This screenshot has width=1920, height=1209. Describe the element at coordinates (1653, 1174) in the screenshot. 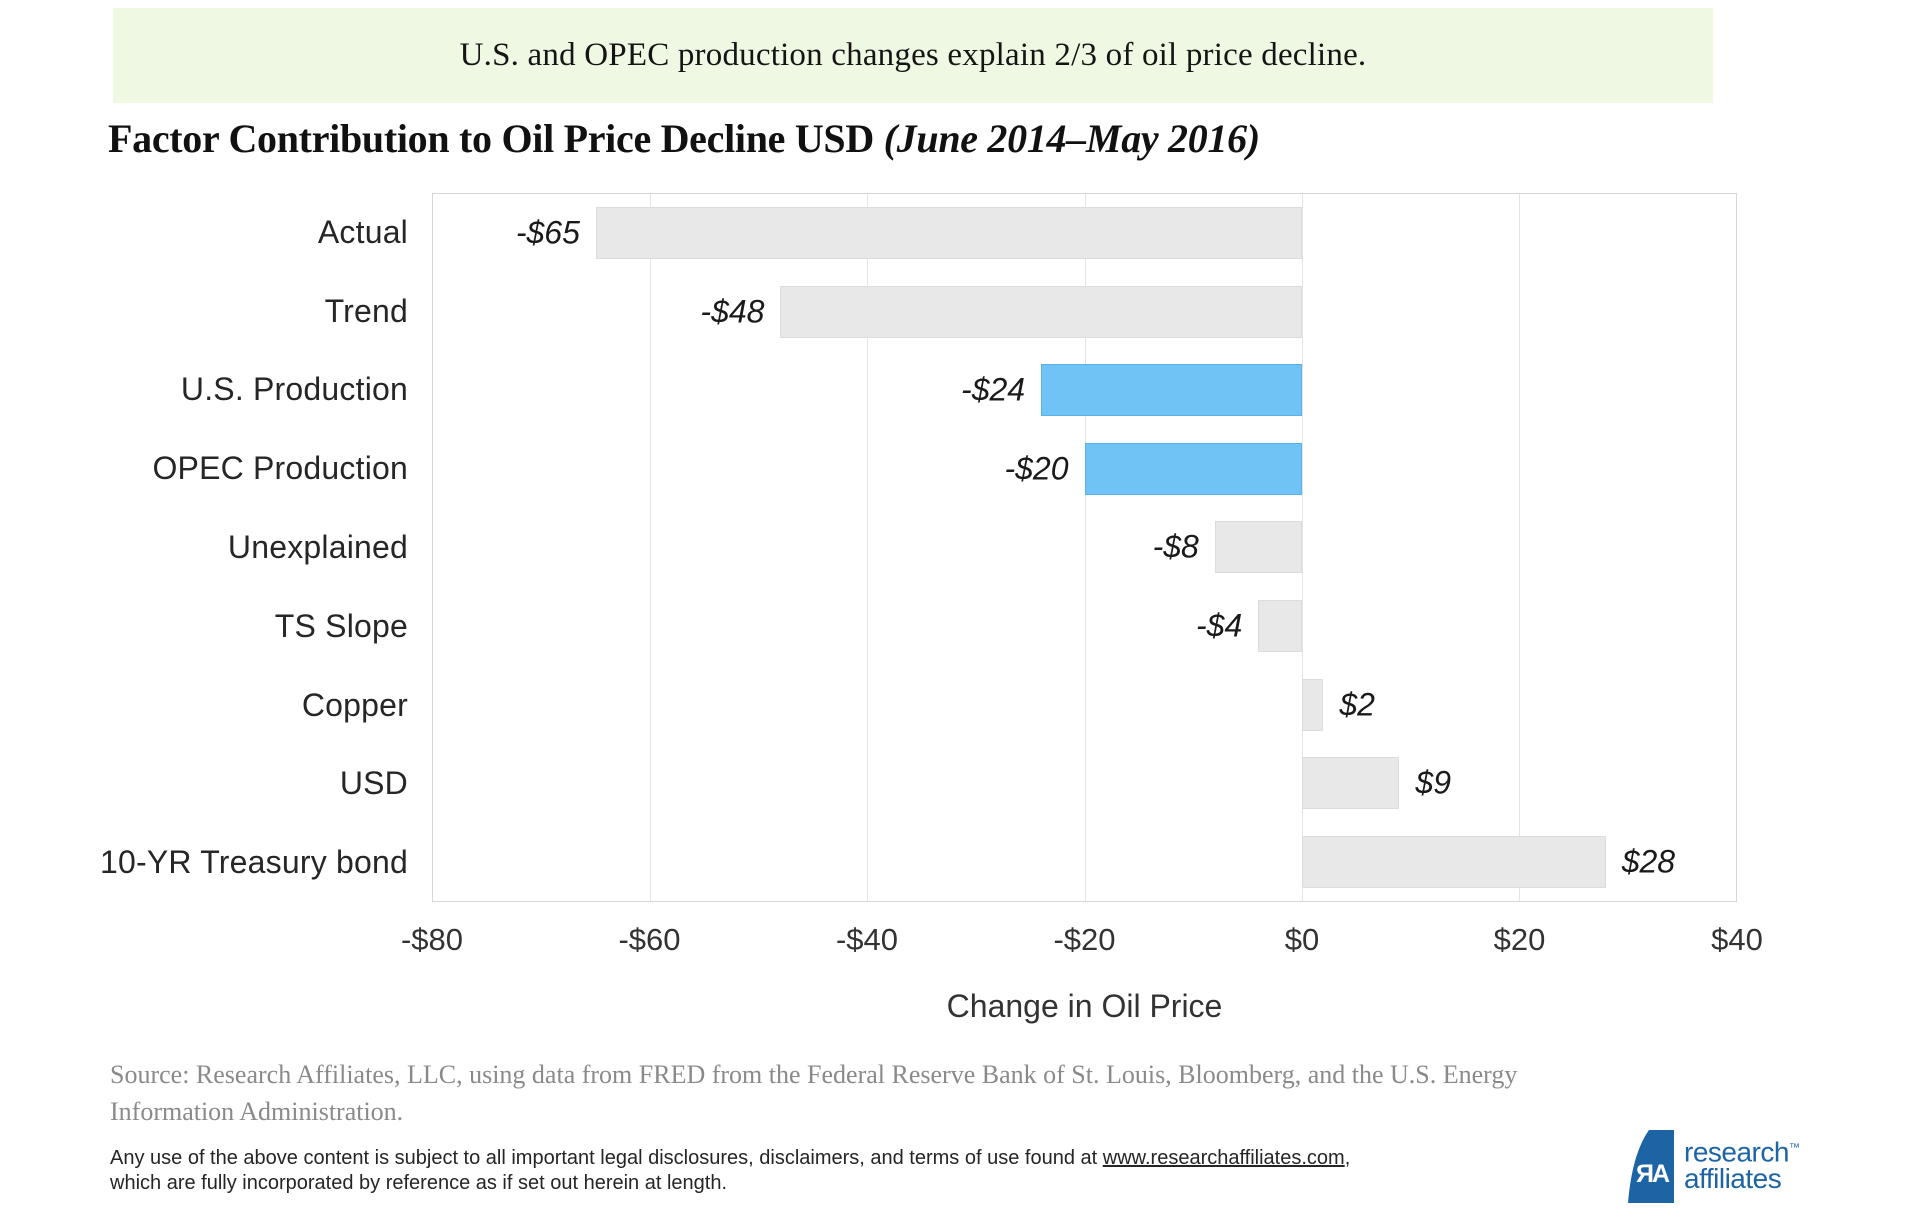

I see `logo-monogram: ЯA` at that location.